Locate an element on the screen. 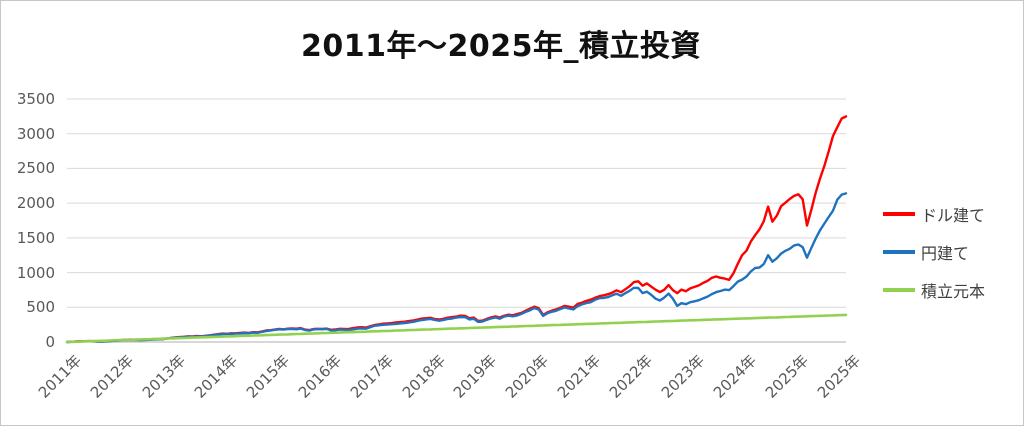 This screenshot has height=426, width=1024. x-tick-label-3: 2014年 is located at coordinates (215, 376).